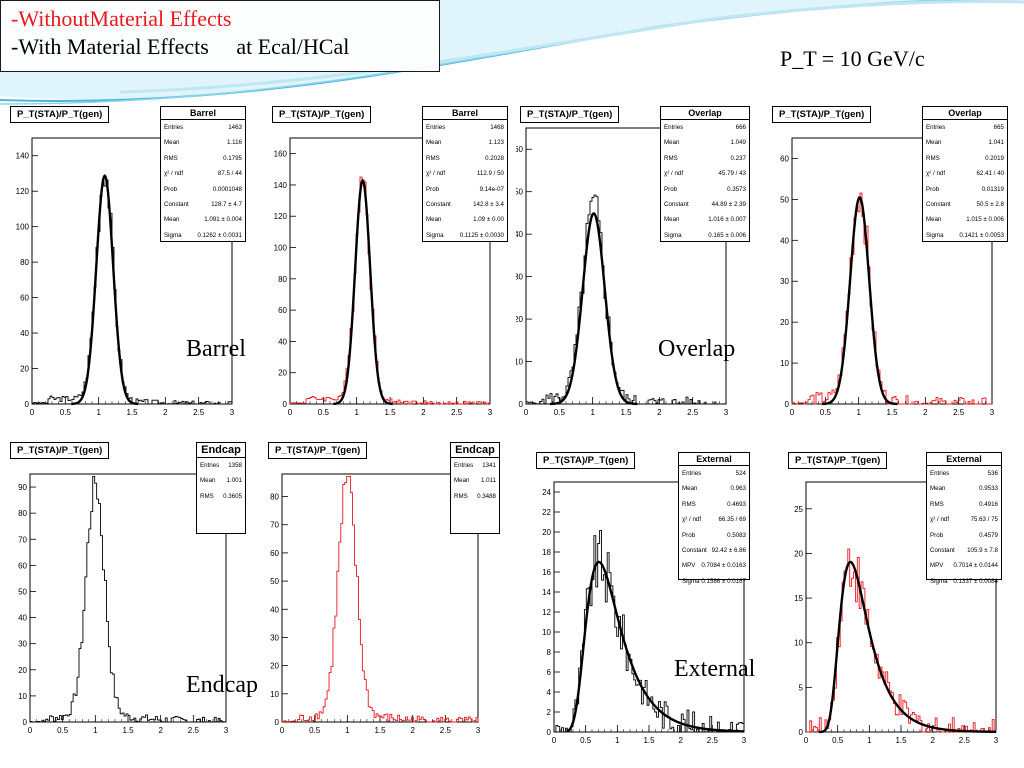 The width and height of the screenshot is (1024, 768). I want to click on y-tick-label: 140, so click(281, 185).